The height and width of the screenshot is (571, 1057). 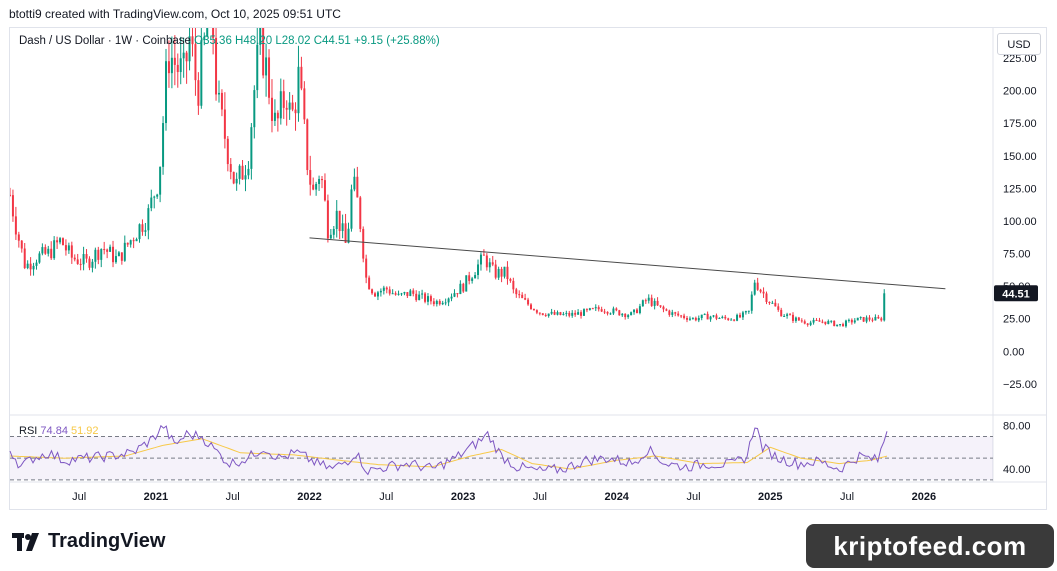 I want to click on price-tick-label: 0.00, so click(x=1013, y=352).